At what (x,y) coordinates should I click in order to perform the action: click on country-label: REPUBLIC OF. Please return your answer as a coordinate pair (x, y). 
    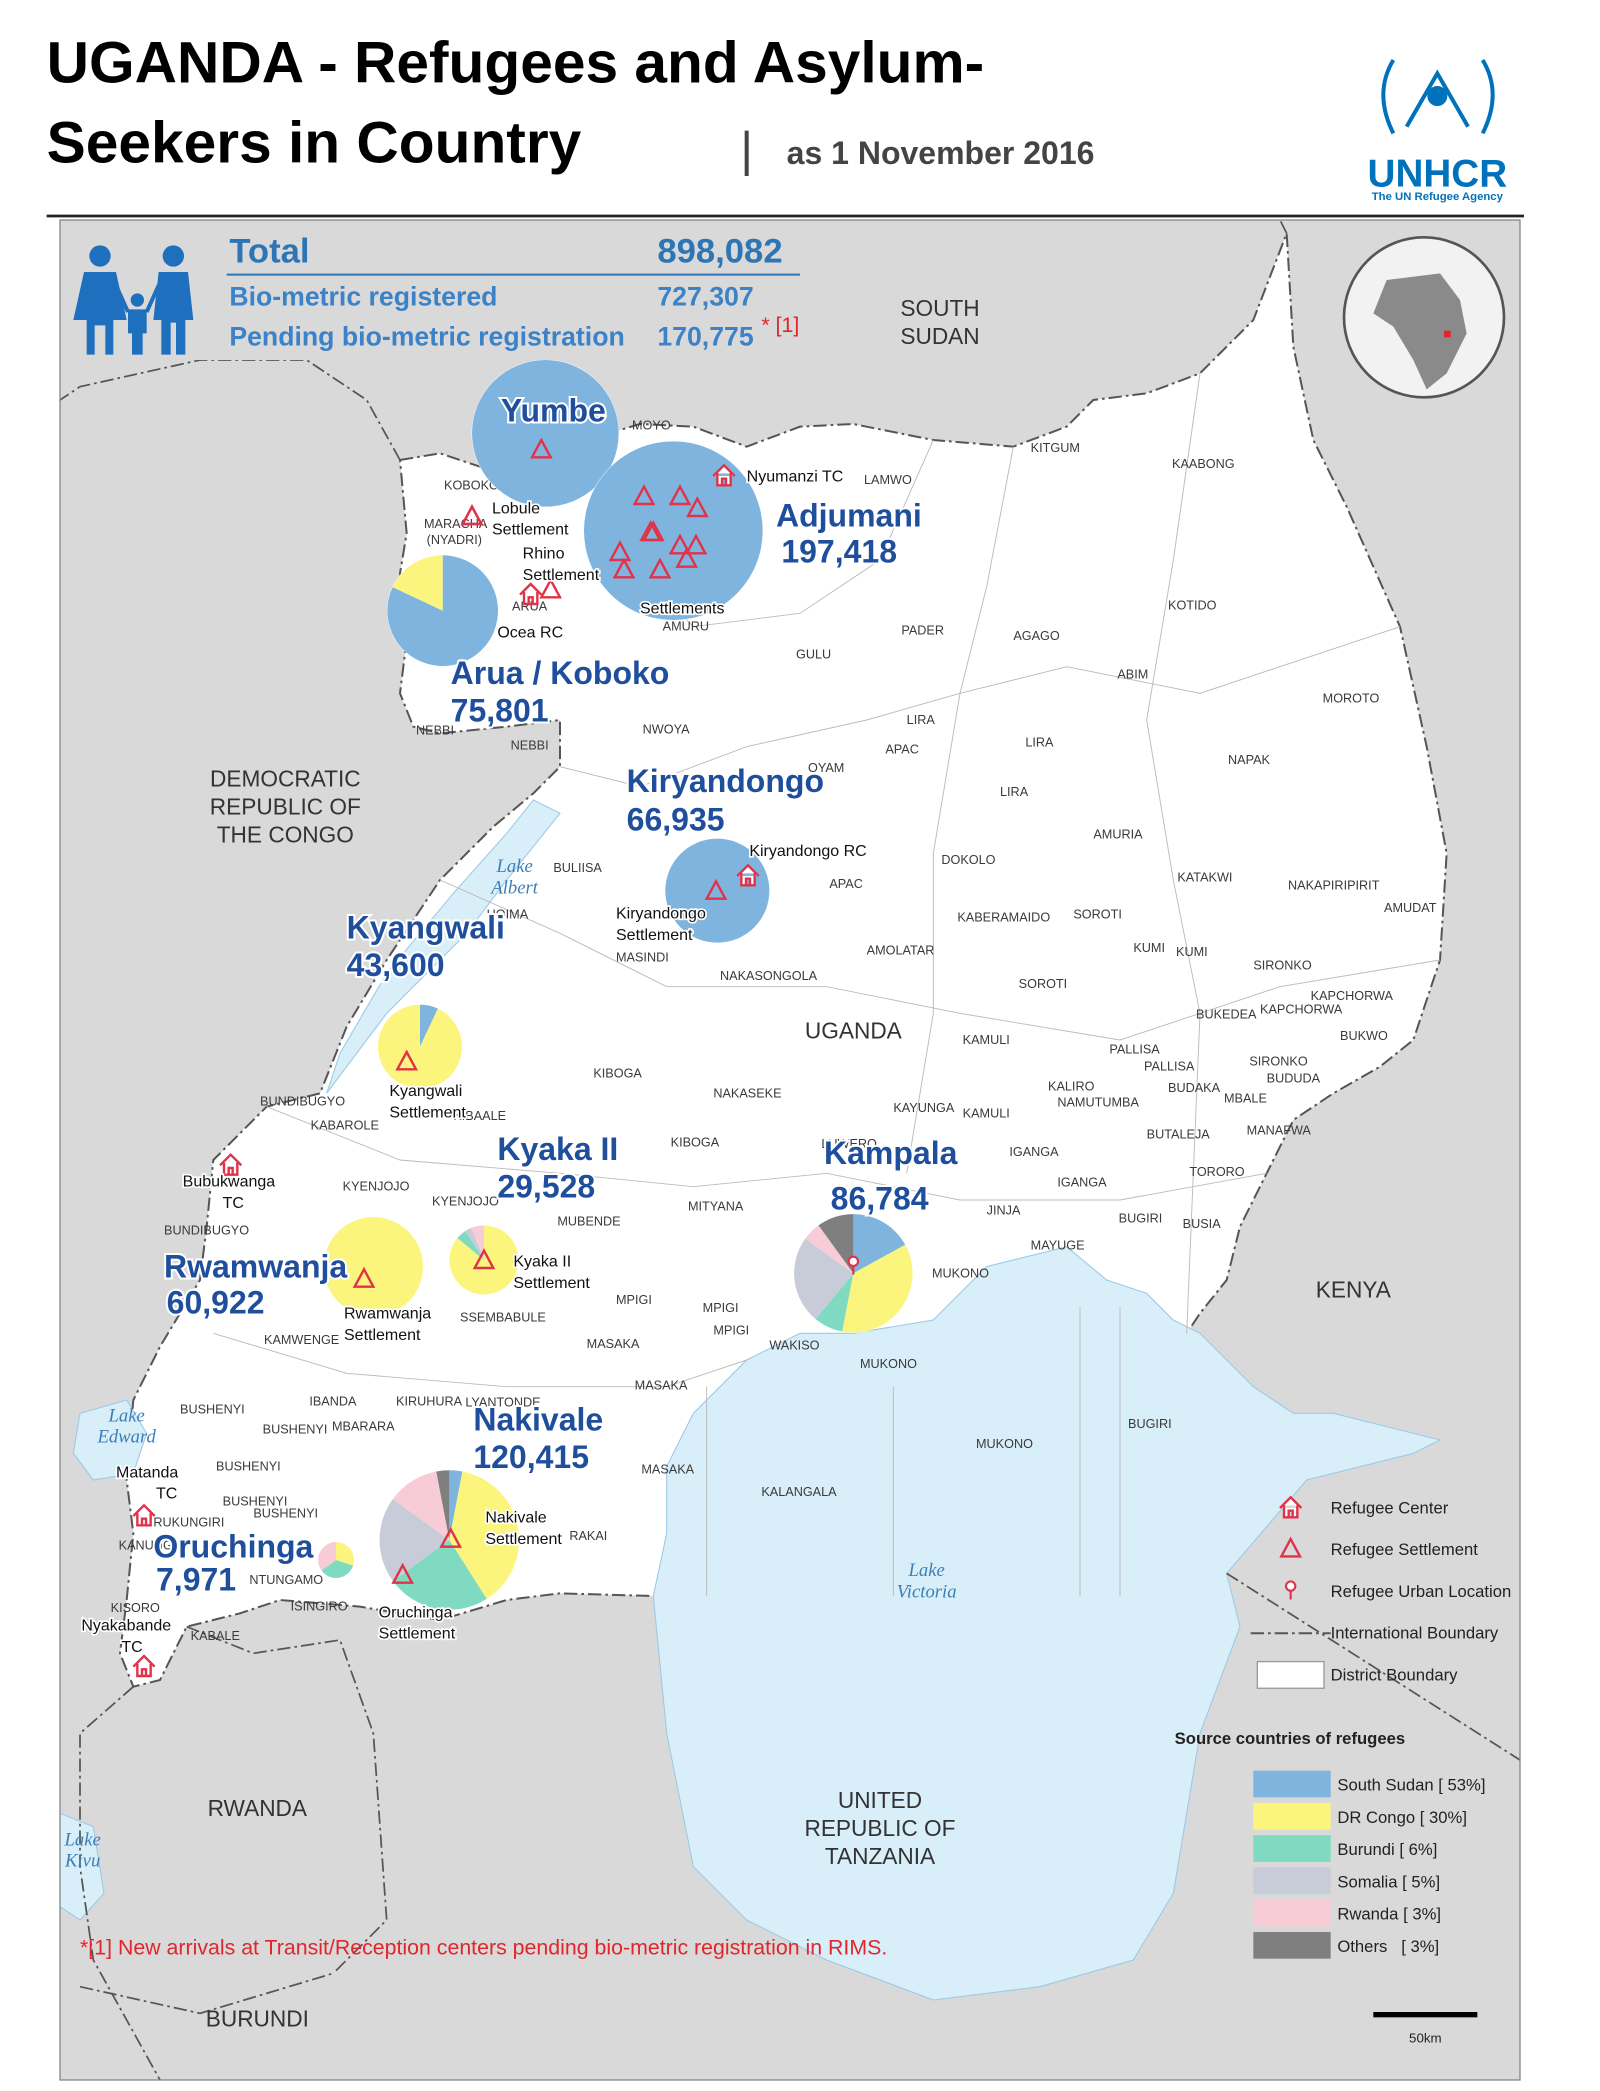
    Looking at the image, I should click on (879, 1828).